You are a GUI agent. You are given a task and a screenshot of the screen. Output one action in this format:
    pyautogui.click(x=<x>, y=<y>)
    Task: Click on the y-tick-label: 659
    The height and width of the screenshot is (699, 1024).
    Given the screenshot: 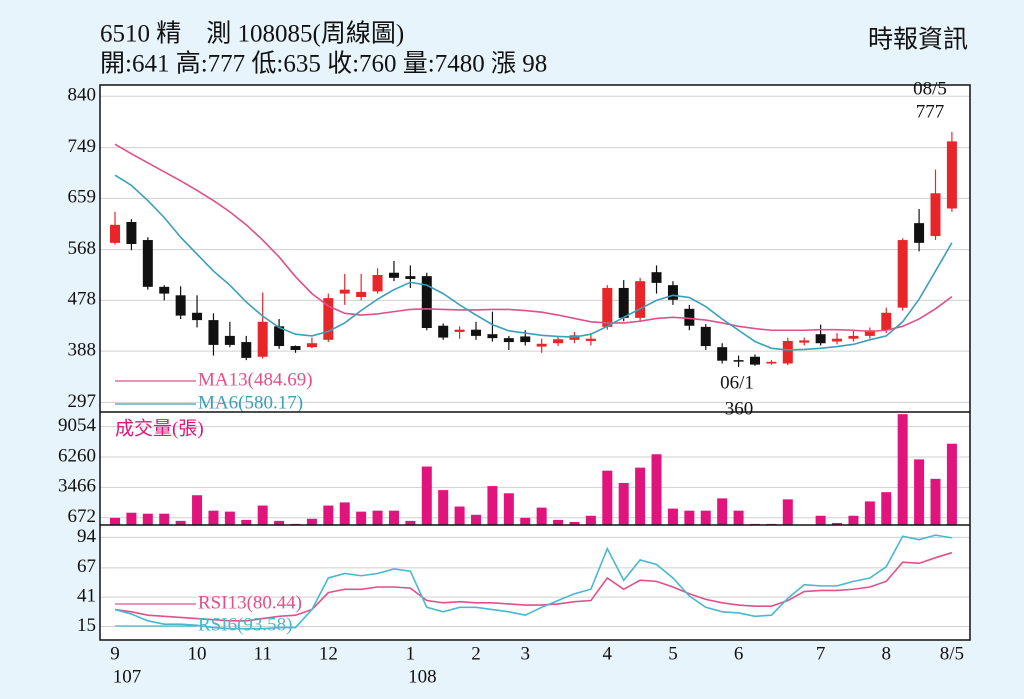 What is the action you would take?
    pyautogui.click(x=82, y=197)
    